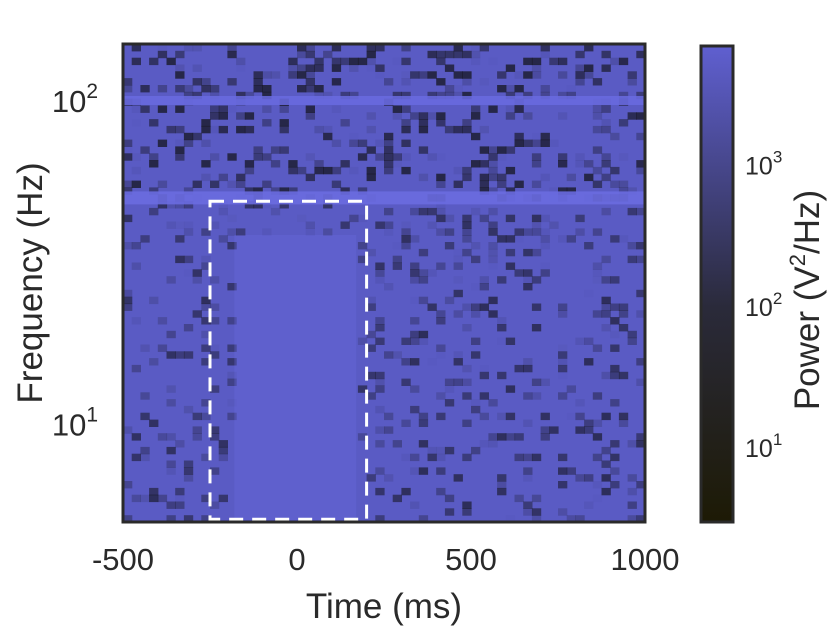  I want to click on x-tick-label: 500, so click(471, 559).